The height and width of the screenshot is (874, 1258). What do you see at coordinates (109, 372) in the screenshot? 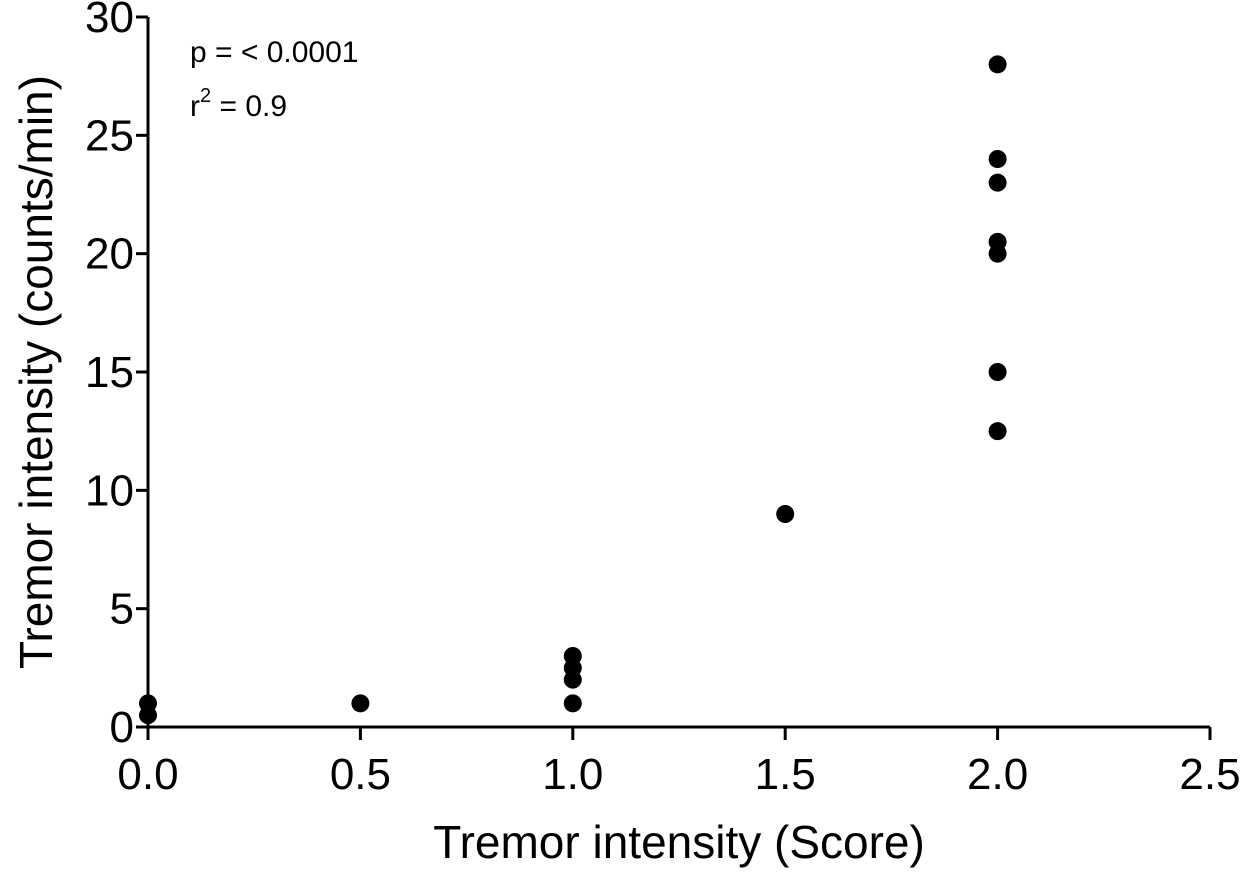
I see `y-tick-label: 15` at bounding box center [109, 372].